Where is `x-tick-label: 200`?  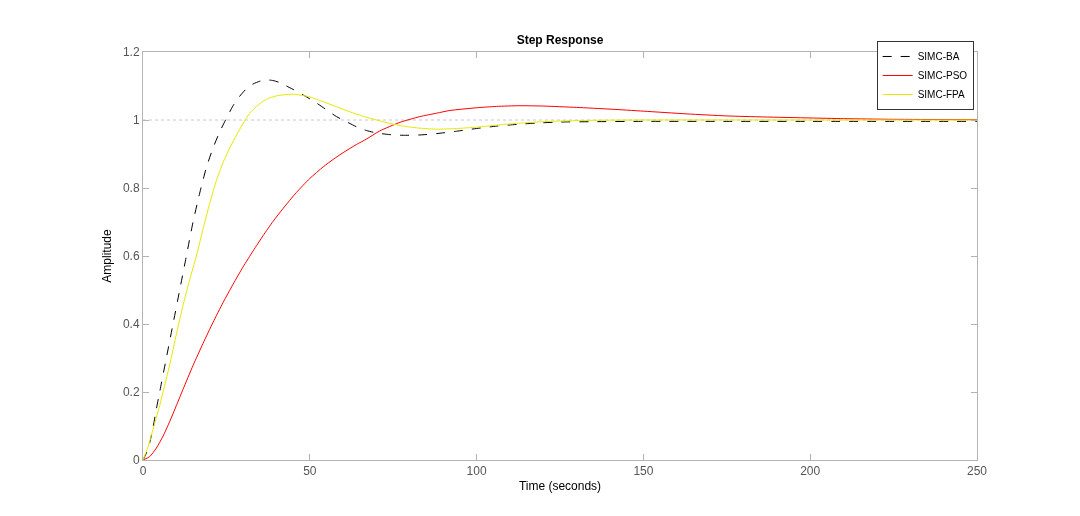
x-tick-label: 200 is located at coordinates (810, 471).